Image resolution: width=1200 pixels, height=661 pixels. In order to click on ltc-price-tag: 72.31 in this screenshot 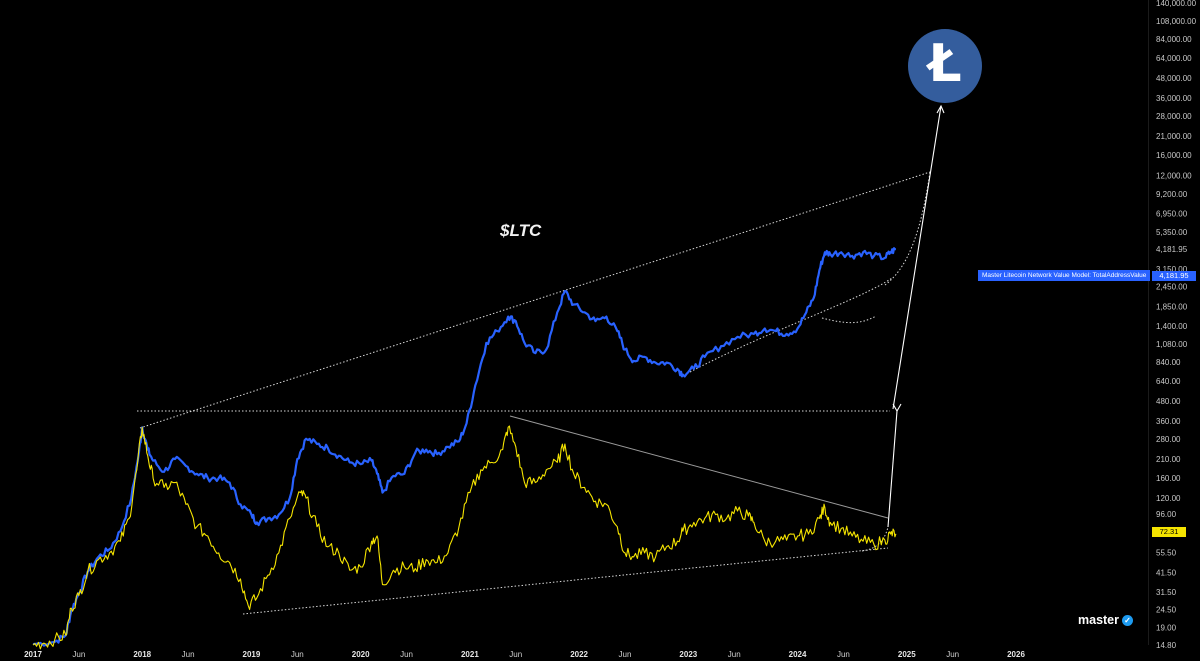, I will do `click(1169, 532)`.